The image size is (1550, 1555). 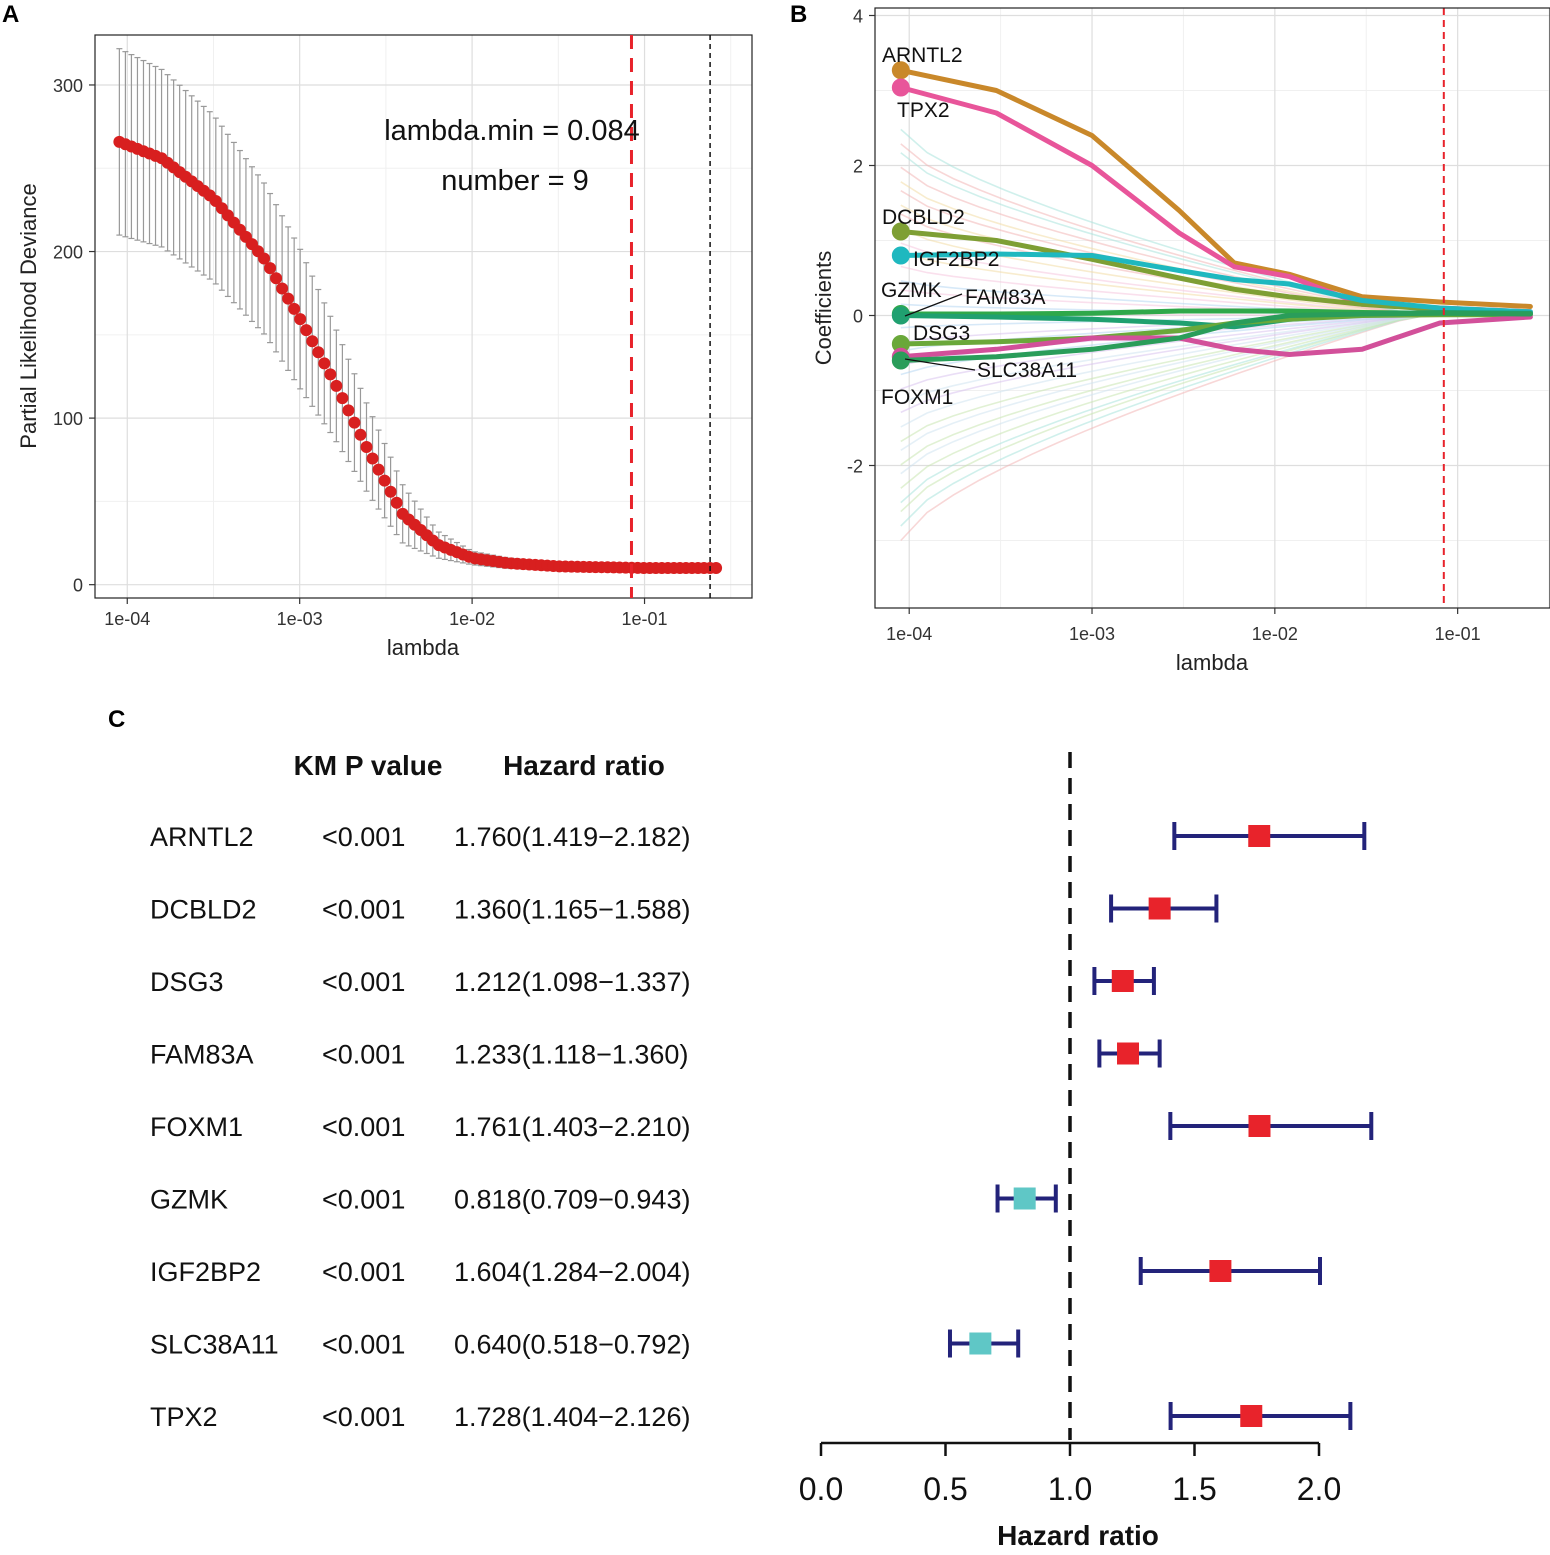 What do you see at coordinates (184, 1417) in the screenshot?
I see `row-gene-name: TPX2` at bounding box center [184, 1417].